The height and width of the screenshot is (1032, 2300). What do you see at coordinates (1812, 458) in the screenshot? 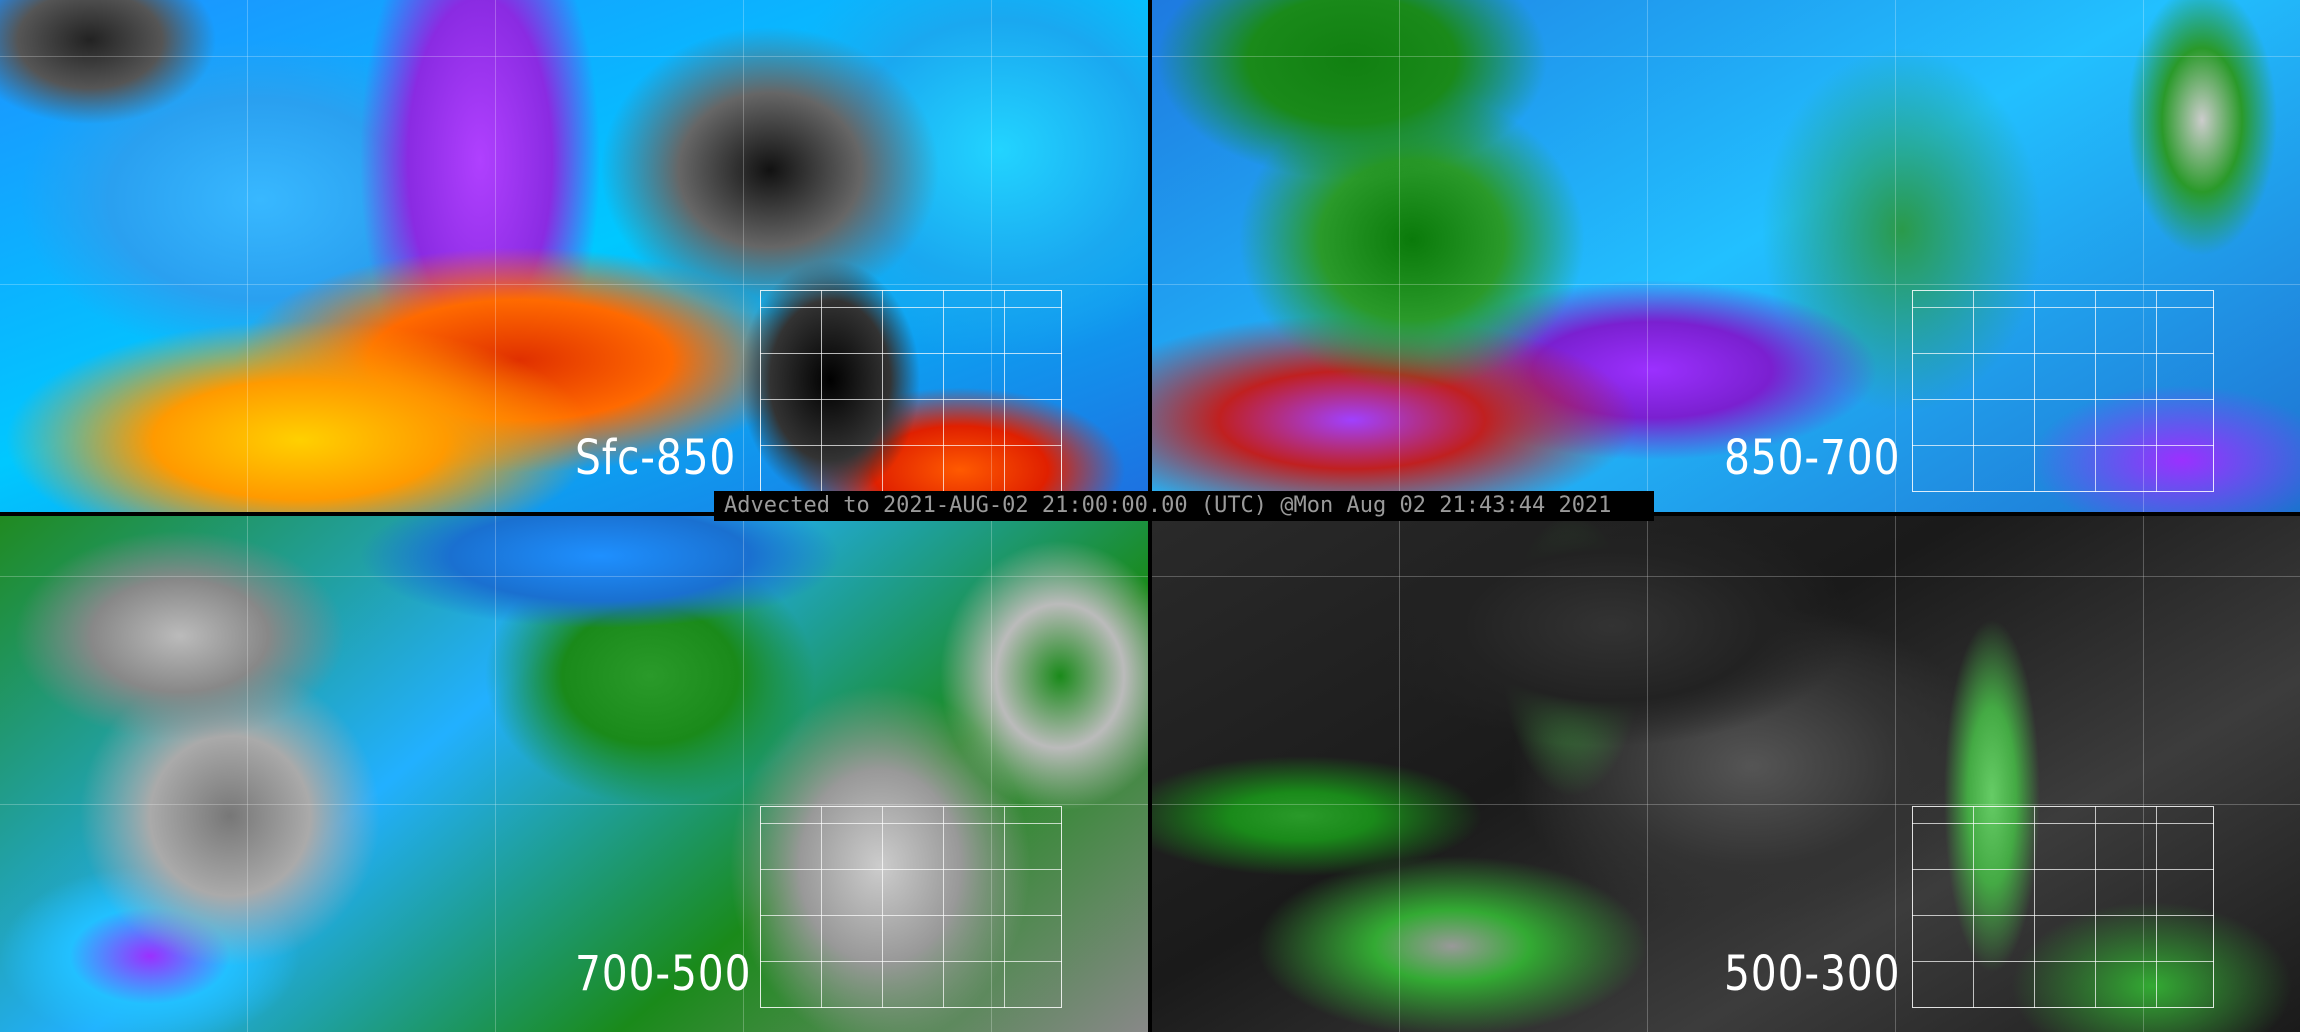
I see `panel-label: 850-700` at bounding box center [1812, 458].